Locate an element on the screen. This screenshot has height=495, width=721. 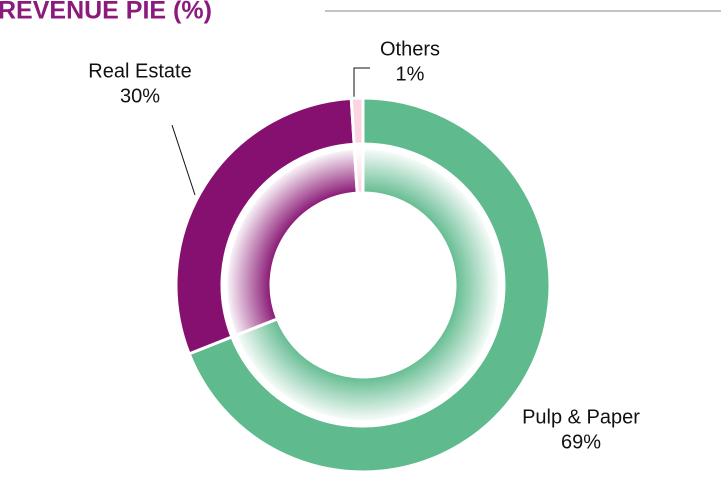
slice-label: Others is located at coordinates (410, 49).